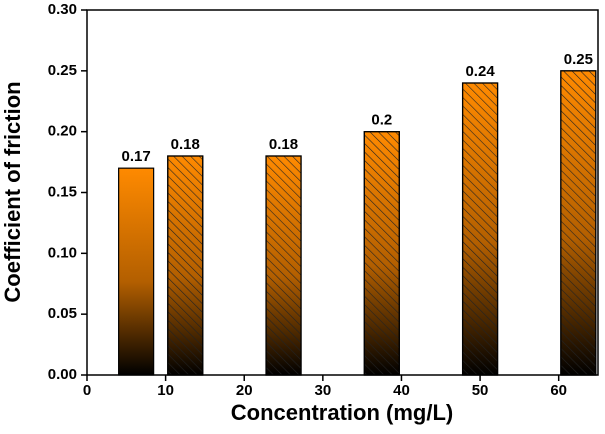  I want to click on y-tick-label: 0.20, so click(62, 131).